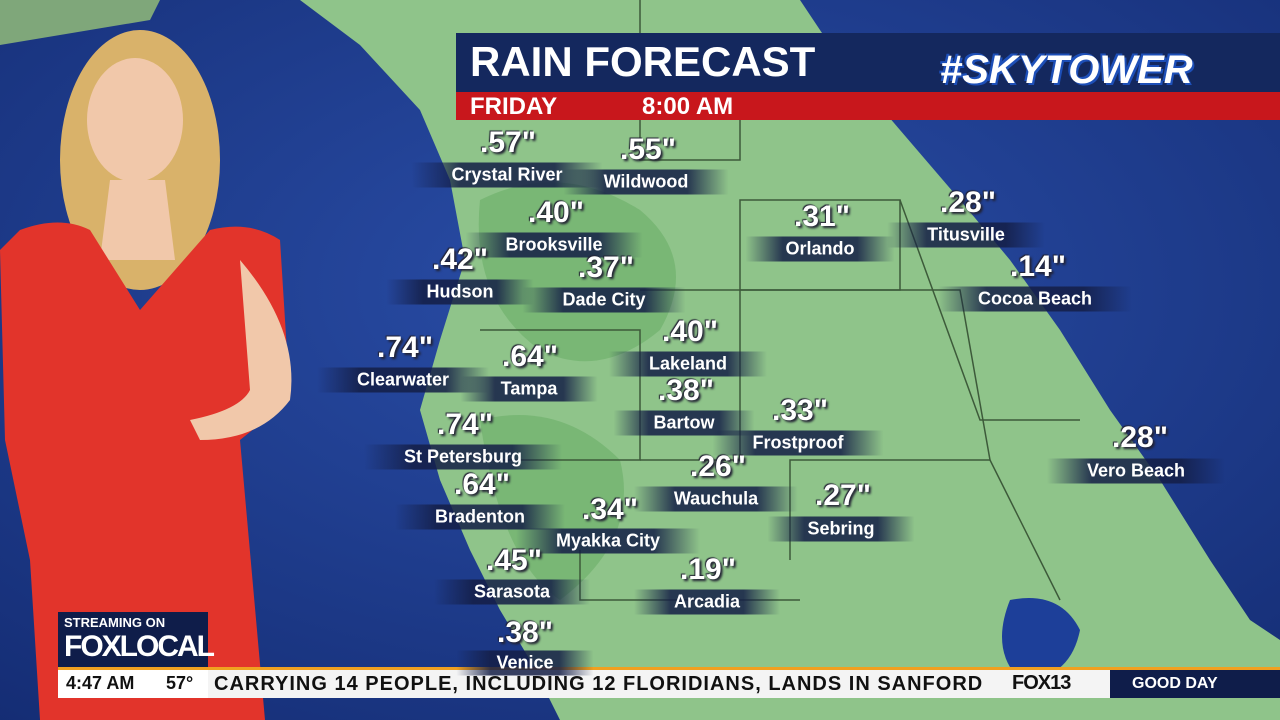 The height and width of the screenshot is (720, 1280). Describe the element at coordinates (241, 350) in the screenshot. I see `arm` at that location.